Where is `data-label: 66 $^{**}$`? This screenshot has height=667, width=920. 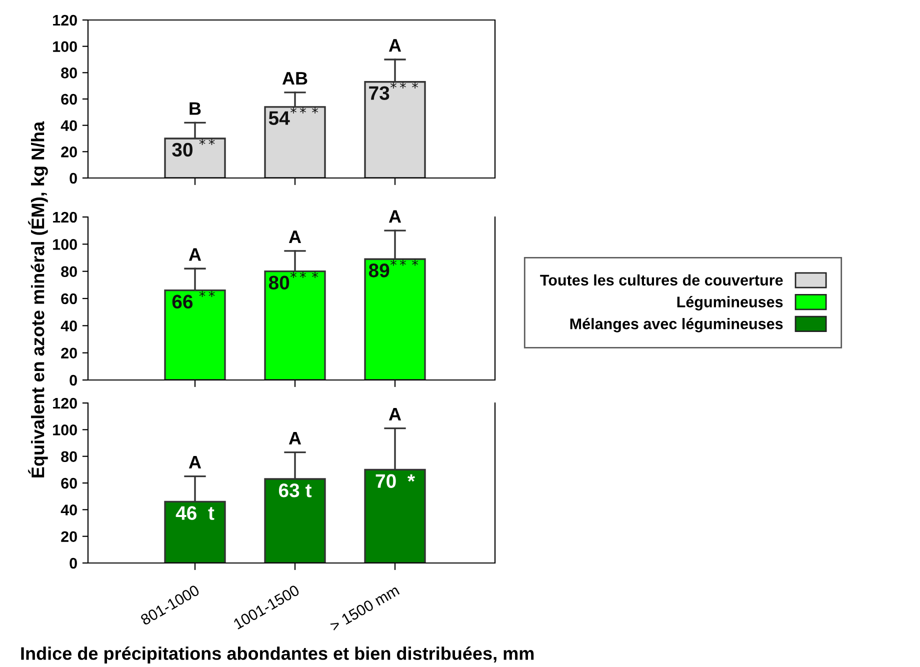
data-label: 66 $^{**}$ is located at coordinates (193, 299).